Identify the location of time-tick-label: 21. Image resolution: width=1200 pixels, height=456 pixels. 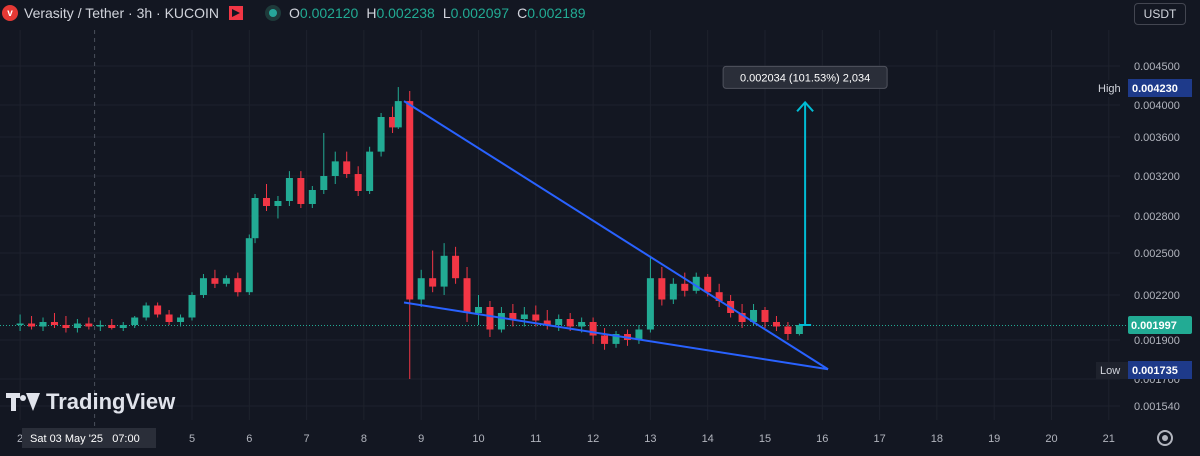
(1109, 439).